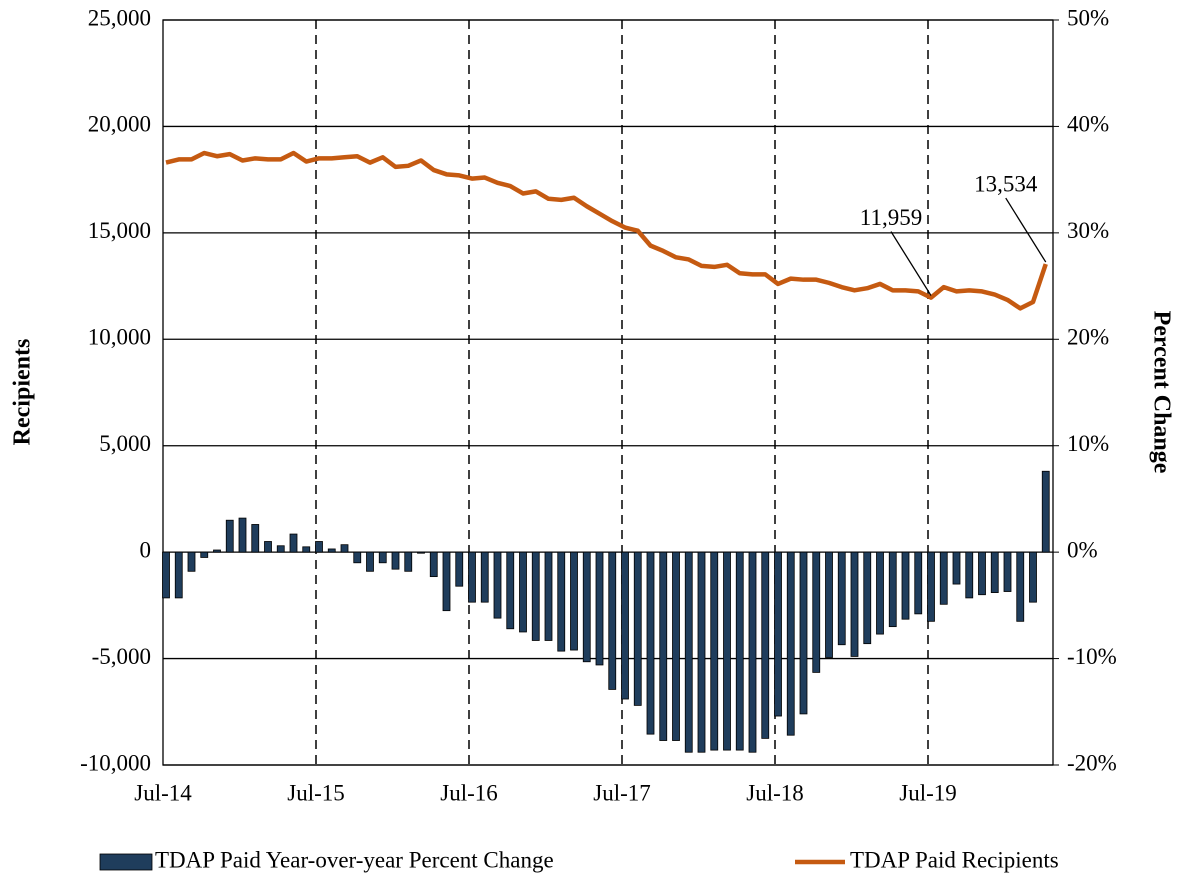 Image resolution: width=1182 pixels, height=884 pixels. What do you see at coordinates (23, 392) in the screenshot?
I see `y-axis-title: Recipients` at bounding box center [23, 392].